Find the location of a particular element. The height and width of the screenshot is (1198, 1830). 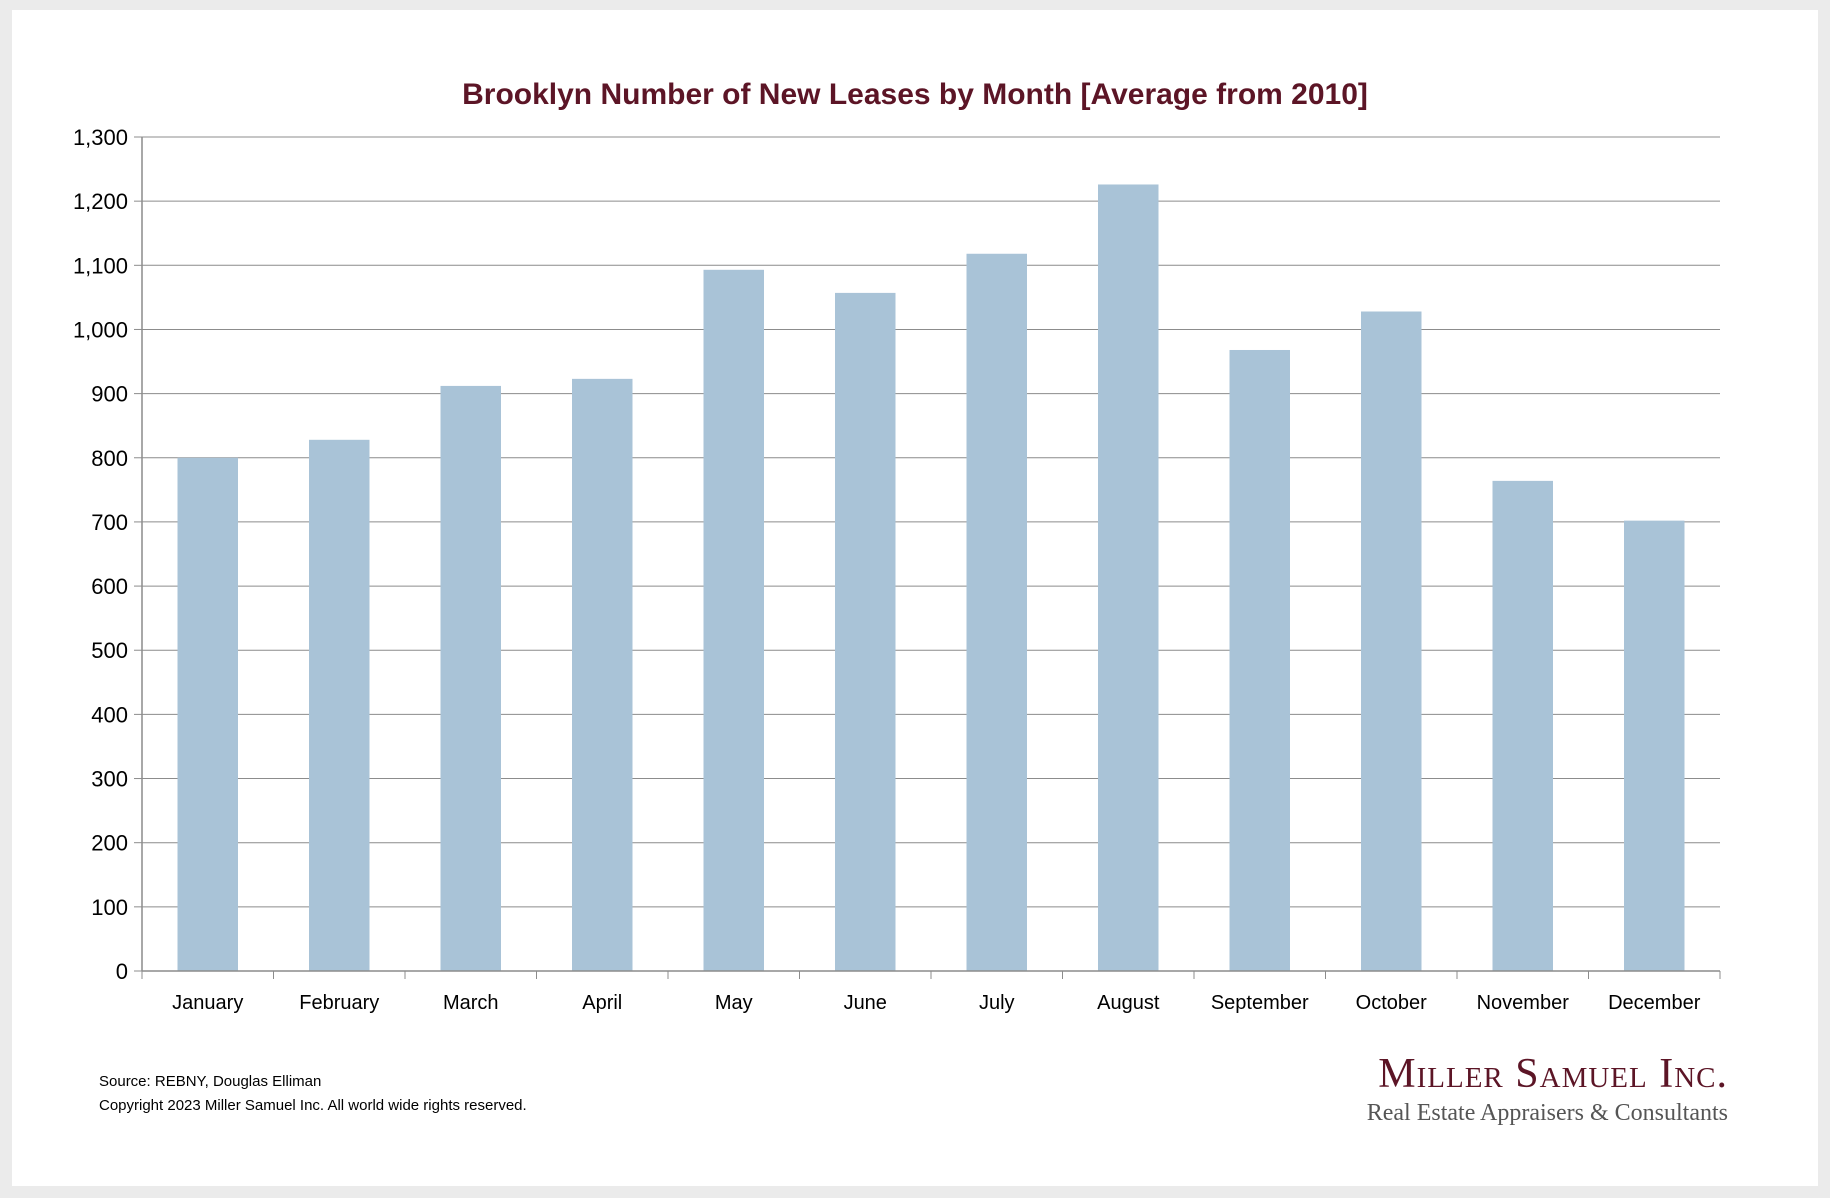

bar-february is located at coordinates (339, 705).